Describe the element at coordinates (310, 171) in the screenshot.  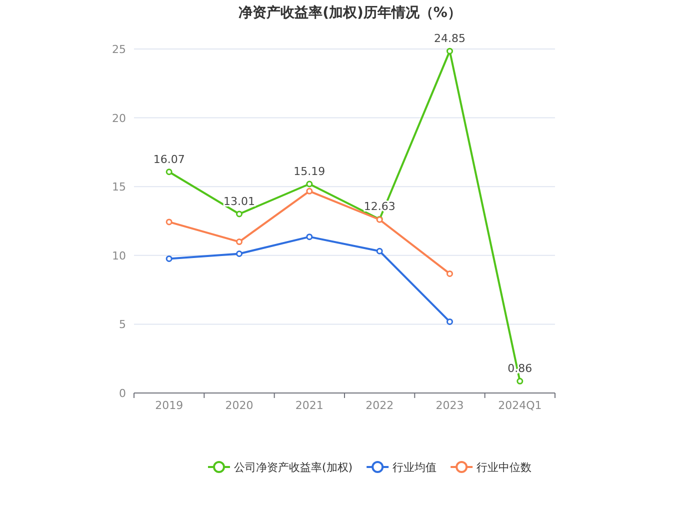
I see `data-label: 15.19` at that location.